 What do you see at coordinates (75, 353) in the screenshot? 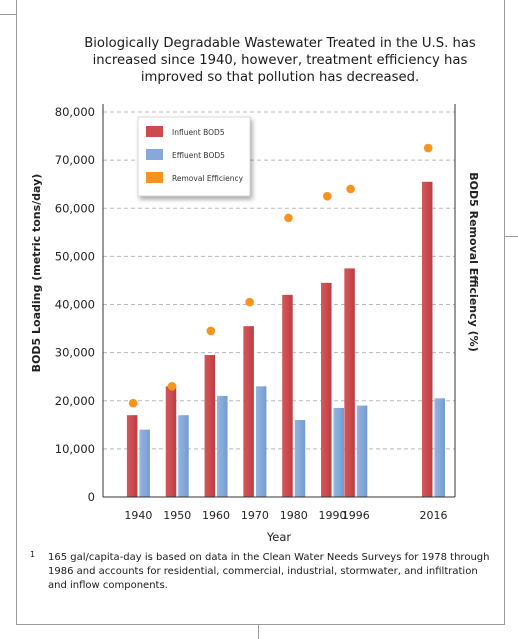
I see `y-tick-label: 30,000` at bounding box center [75, 353].